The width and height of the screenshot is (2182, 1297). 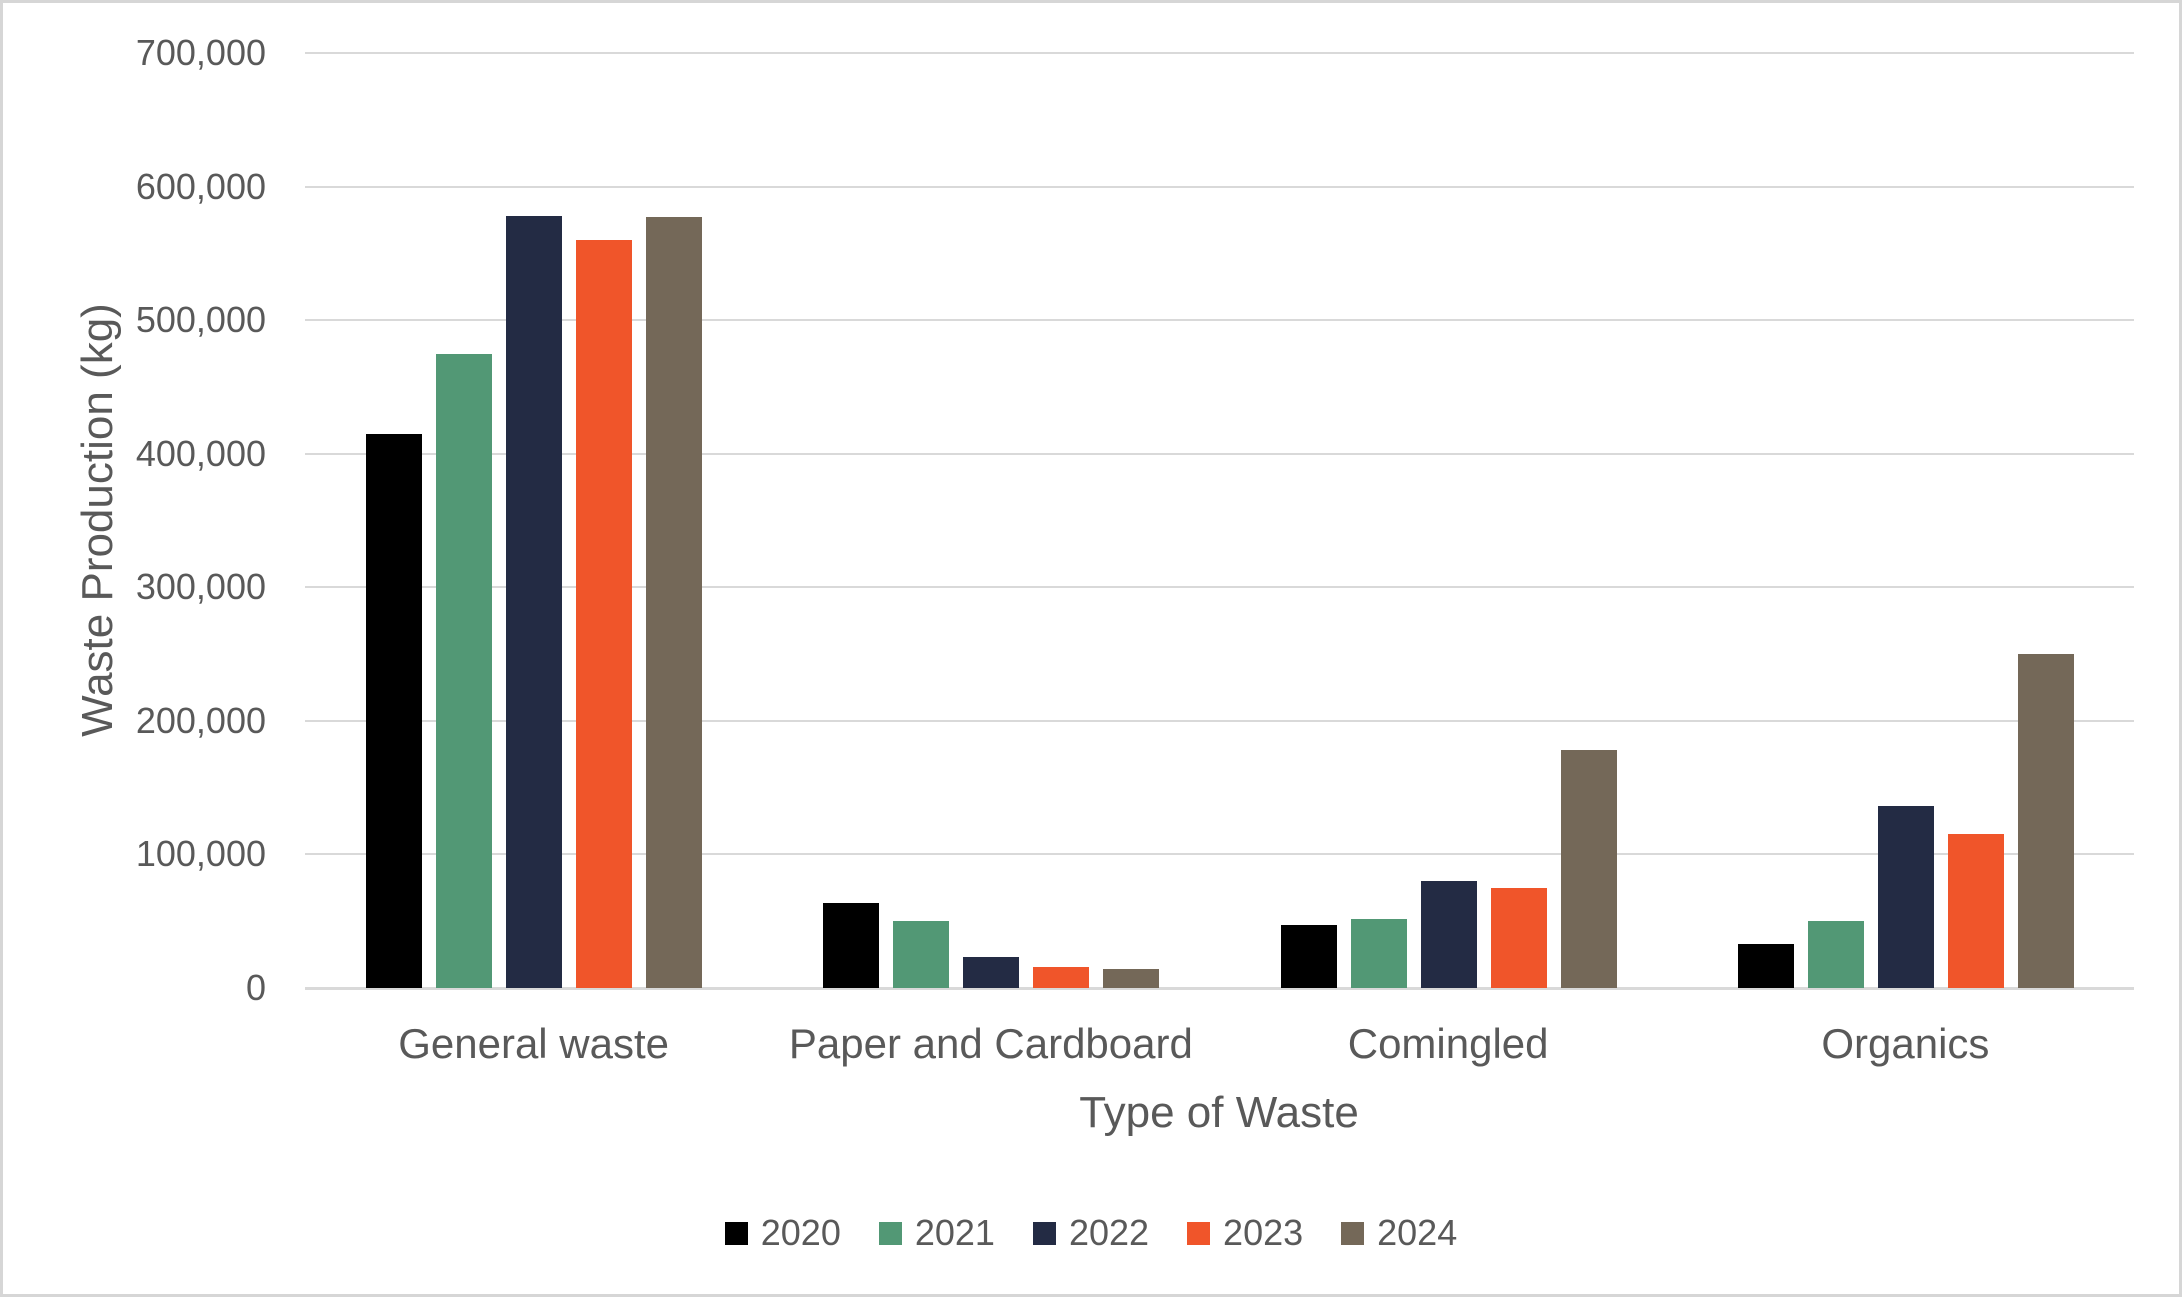 I want to click on y-tick-label-700000: 700,000, so click(x=200, y=52).